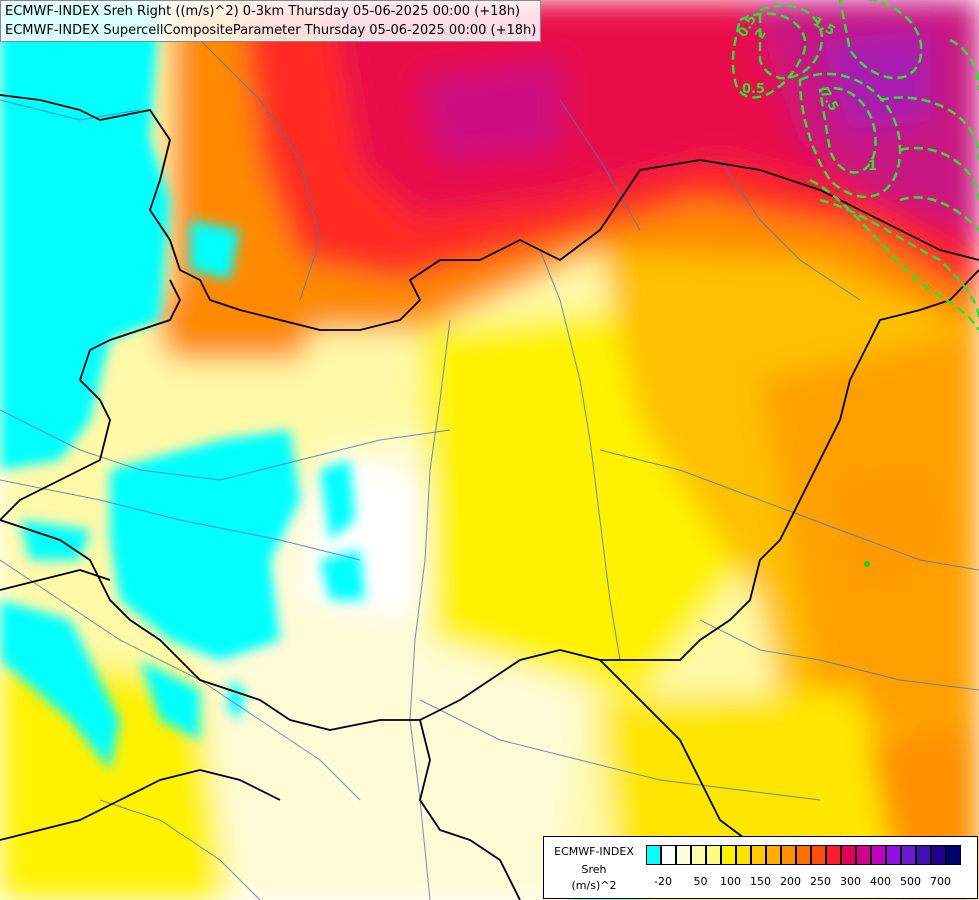  I want to click on legend-tick-label: 500, so click(910, 881).